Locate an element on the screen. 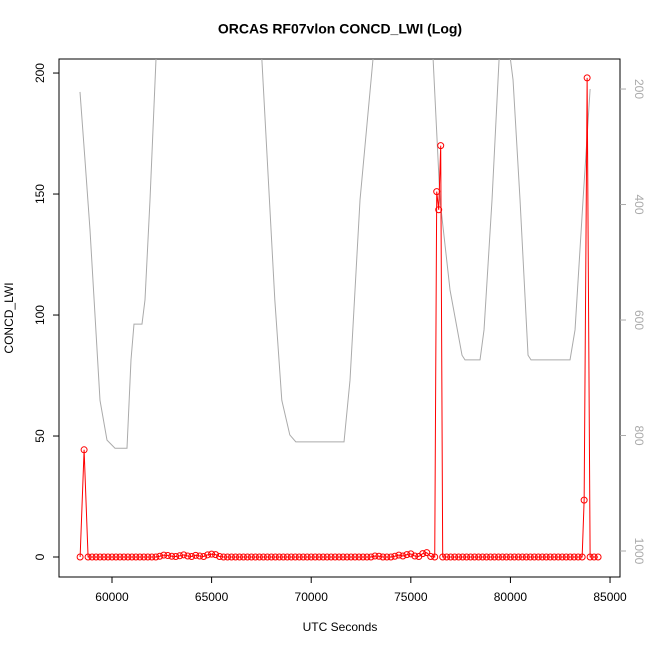 This screenshot has width=650, height=655. y2-tick-label: 800 is located at coordinates (639, 436).